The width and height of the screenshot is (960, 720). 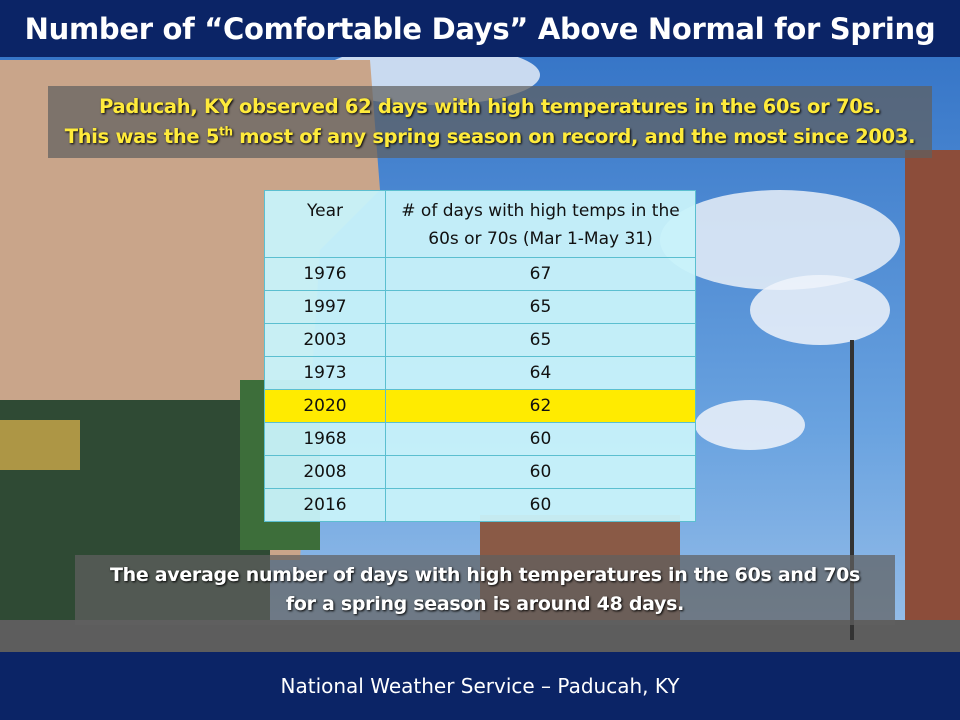 What do you see at coordinates (480, 686) in the screenshot?
I see `footer: National Weather Service – Paducah, KY` at bounding box center [480, 686].